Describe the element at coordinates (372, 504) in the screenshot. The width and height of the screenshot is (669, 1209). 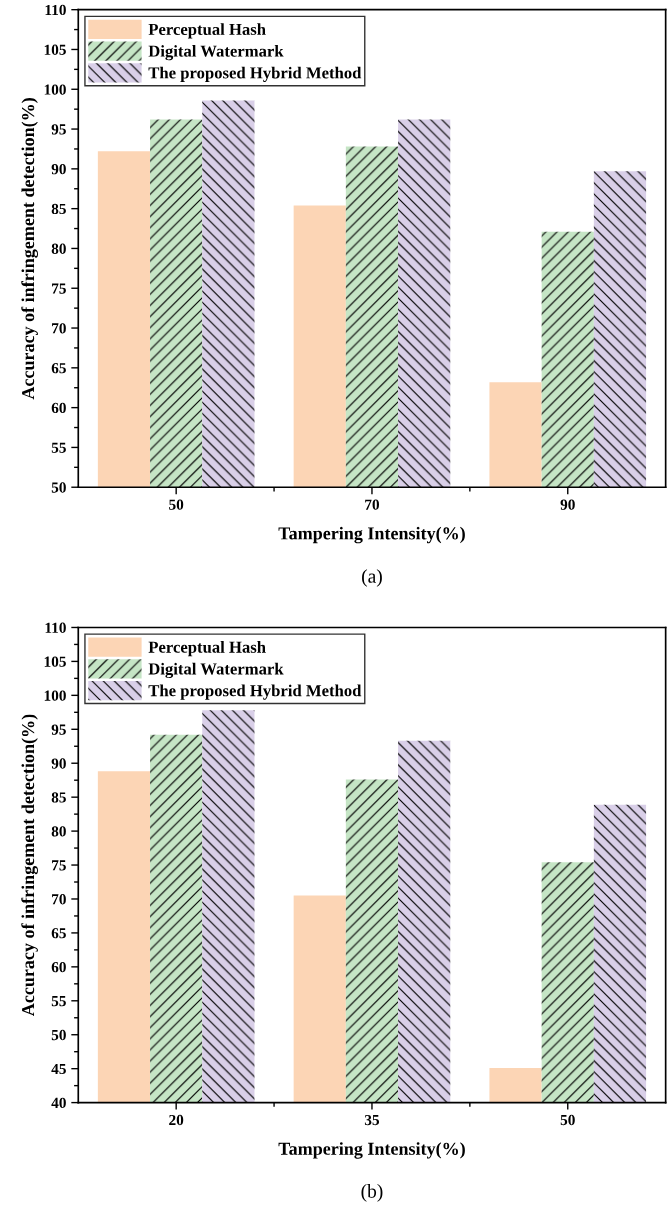
I see `x-tick-label: 70` at that location.